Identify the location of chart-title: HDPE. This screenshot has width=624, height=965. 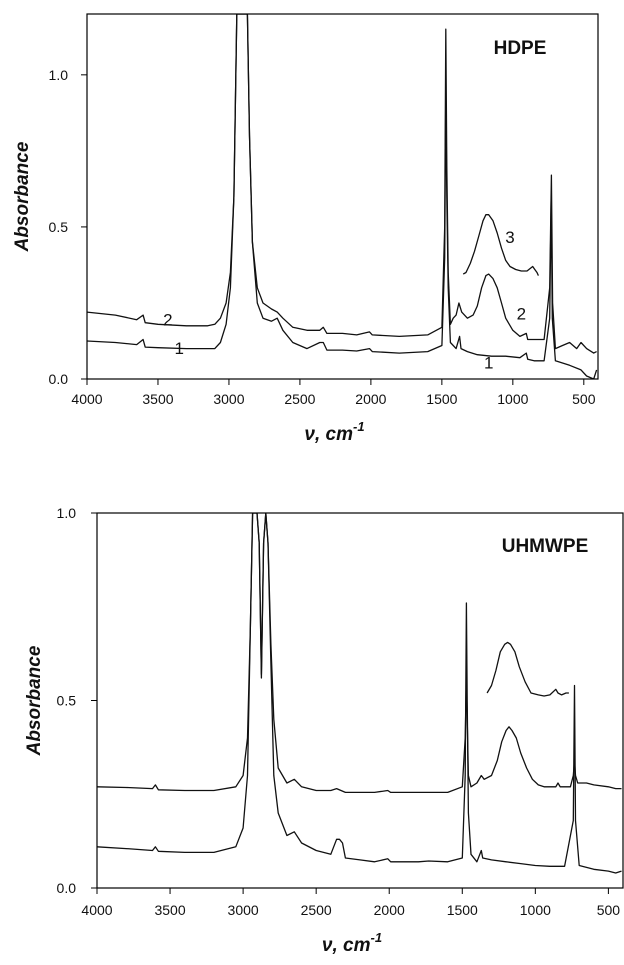
(520, 48).